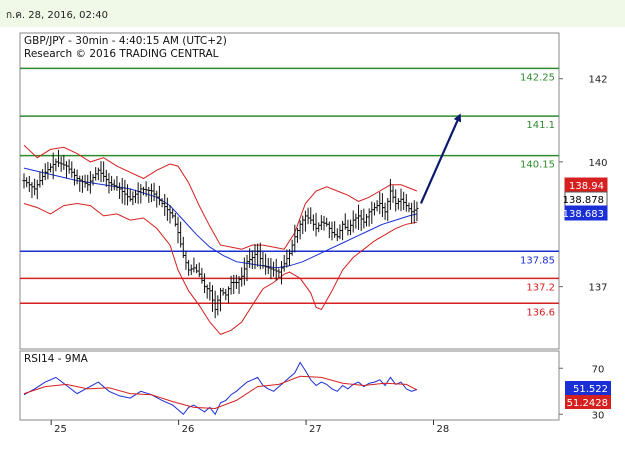 The height and width of the screenshot is (451, 625). I want to click on level-label: 137.85, so click(537, 260).